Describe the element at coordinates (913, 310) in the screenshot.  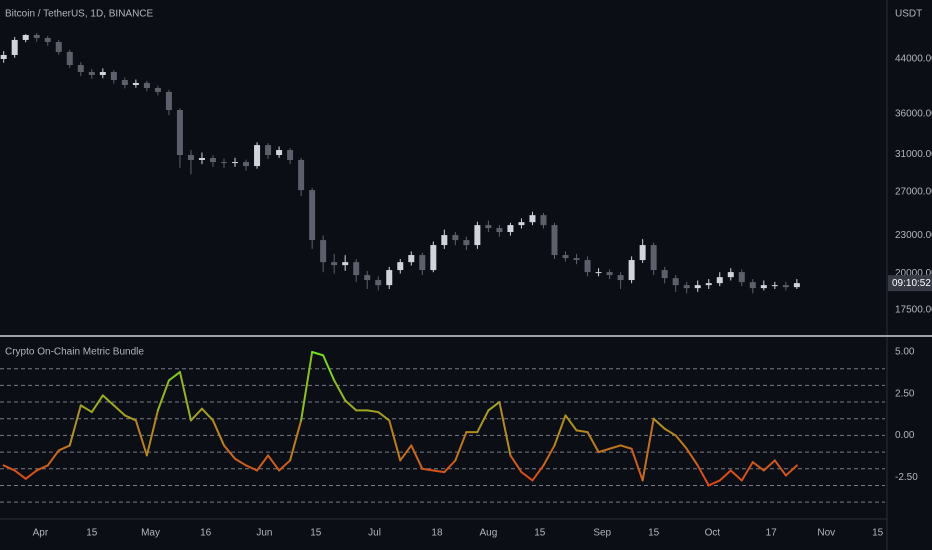
I see `y-tick-label: 17500.00` at that location.